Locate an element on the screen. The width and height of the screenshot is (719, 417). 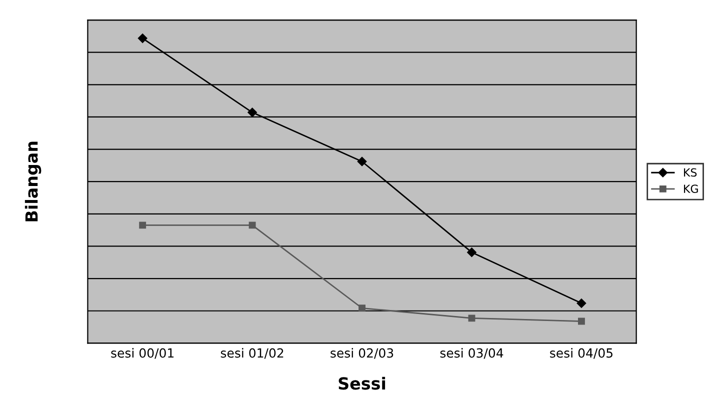
y-axis-title: Bilangan is located at coordinates (33, 182).